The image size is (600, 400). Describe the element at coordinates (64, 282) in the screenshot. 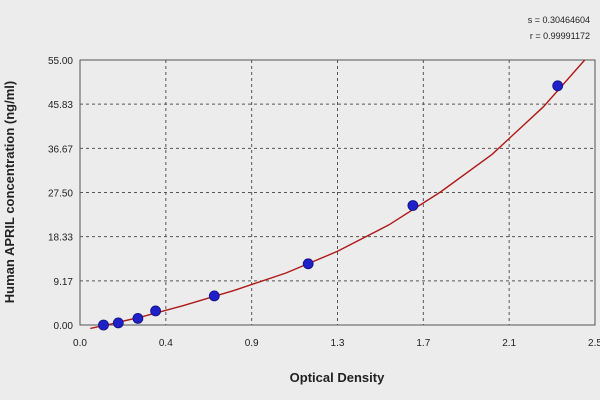

I see `y-tick-label: 9.17` at that location.